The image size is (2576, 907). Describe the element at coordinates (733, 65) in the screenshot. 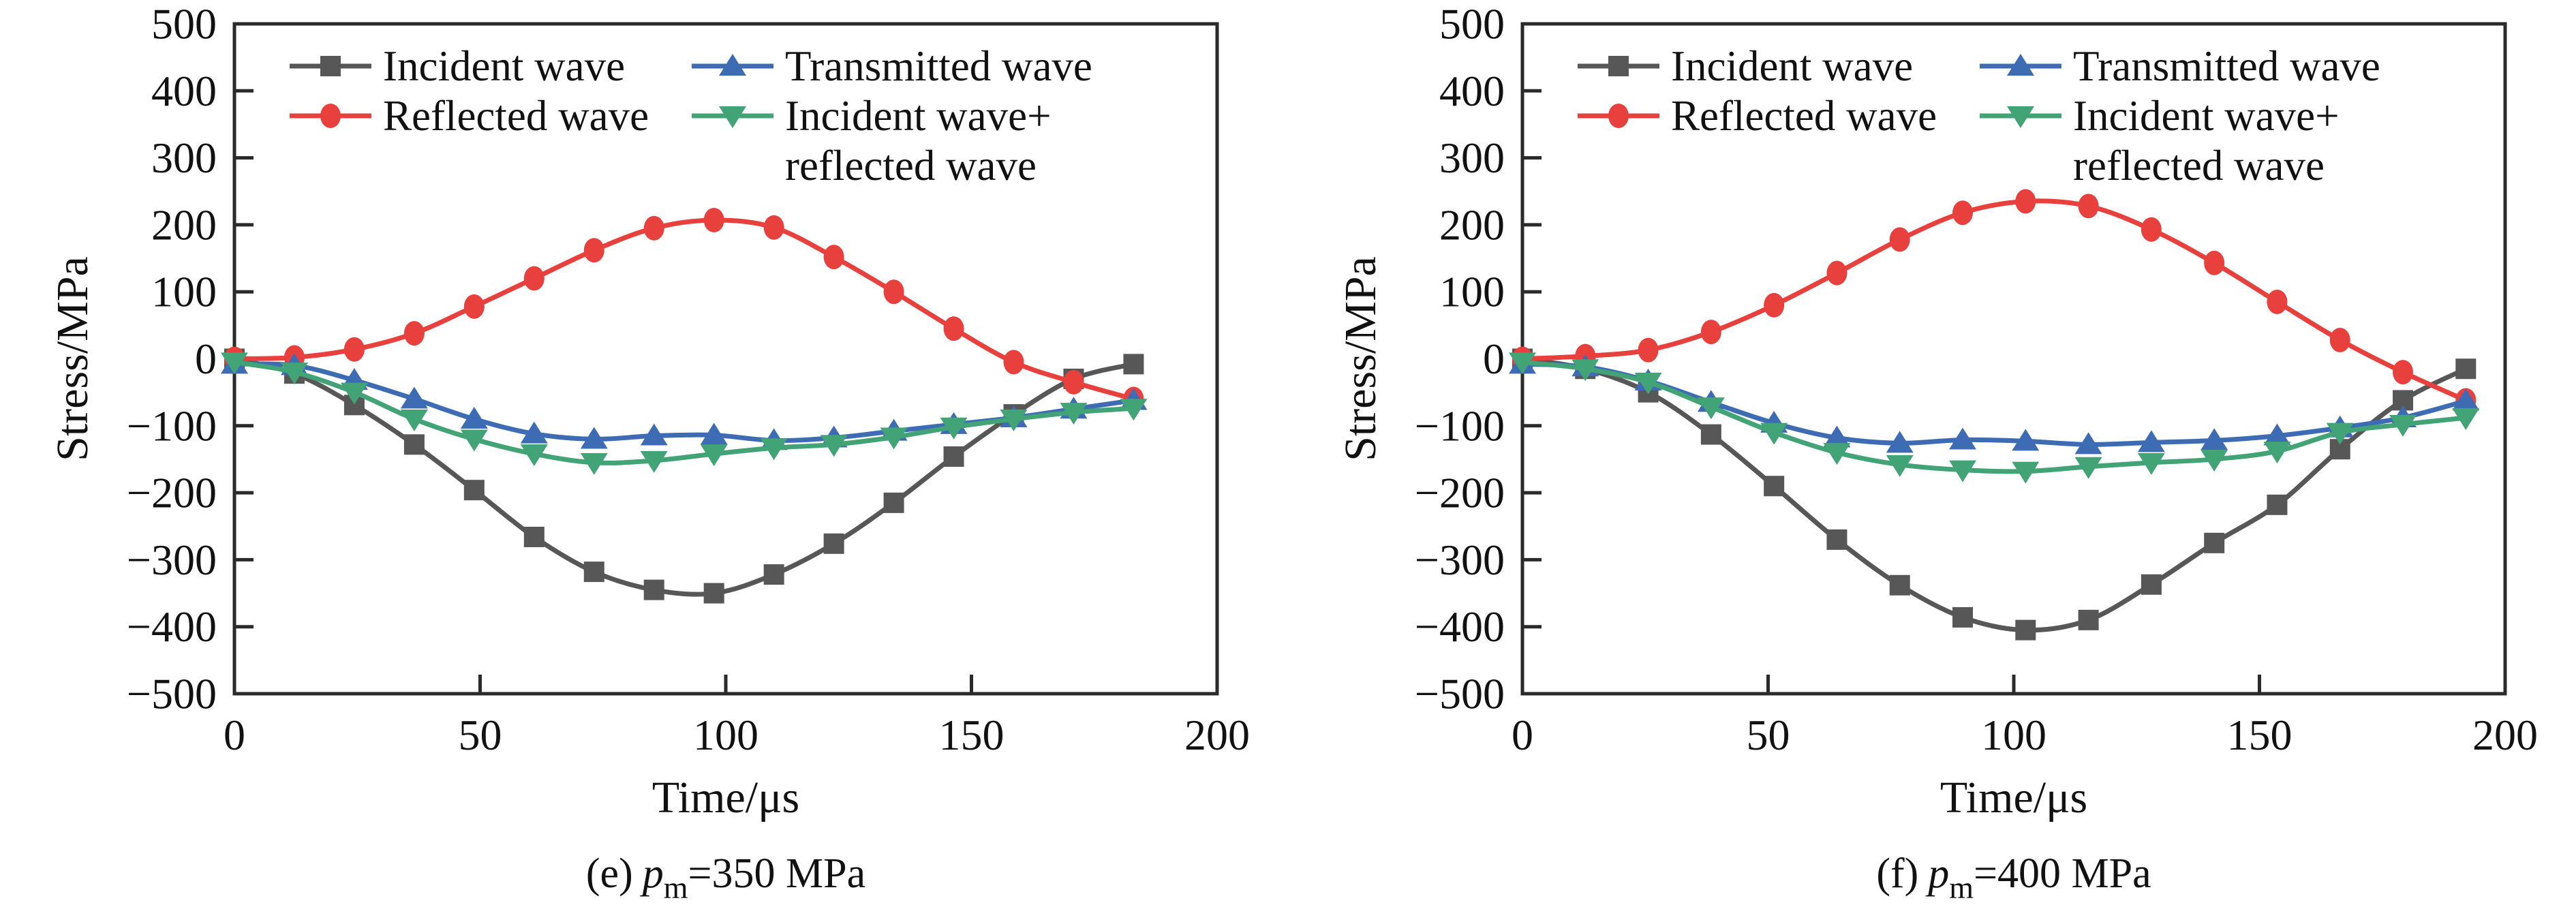

I see `transmitted-wave-legend-marker` at that location.